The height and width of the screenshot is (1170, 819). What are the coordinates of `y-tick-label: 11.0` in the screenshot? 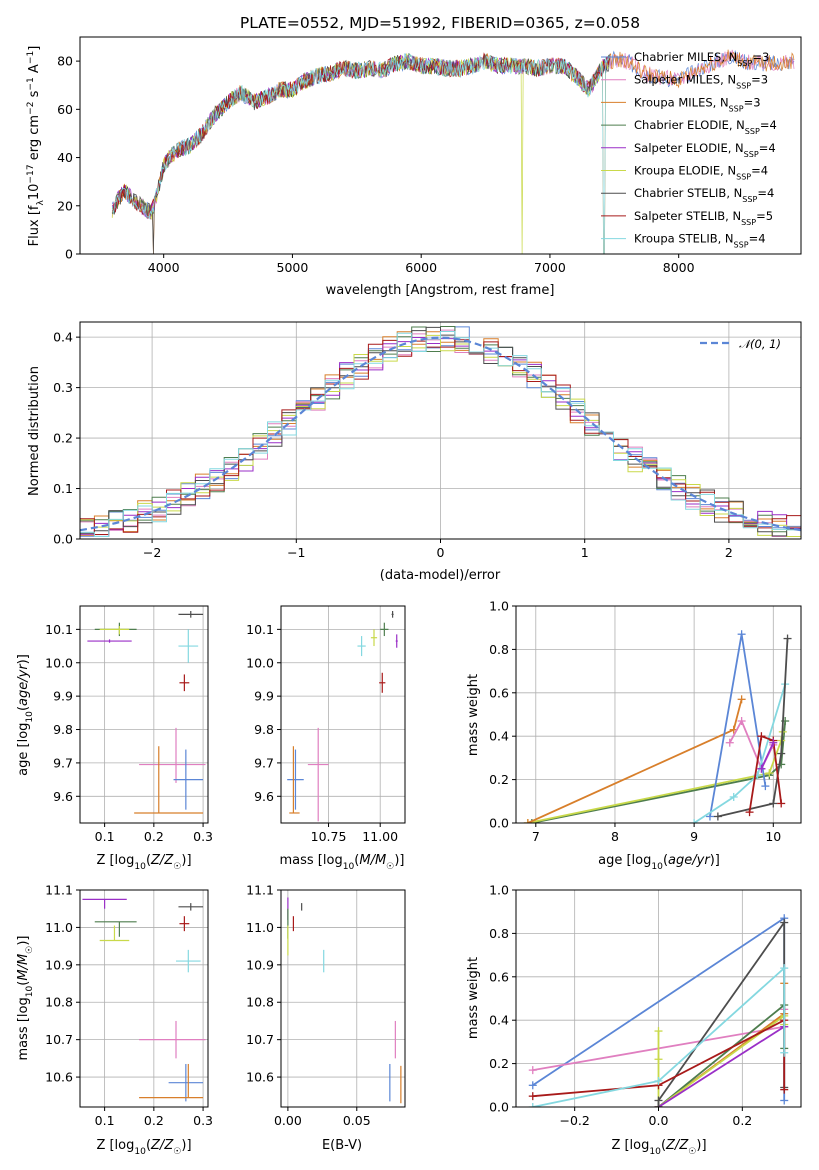 It's located at (59, 927).